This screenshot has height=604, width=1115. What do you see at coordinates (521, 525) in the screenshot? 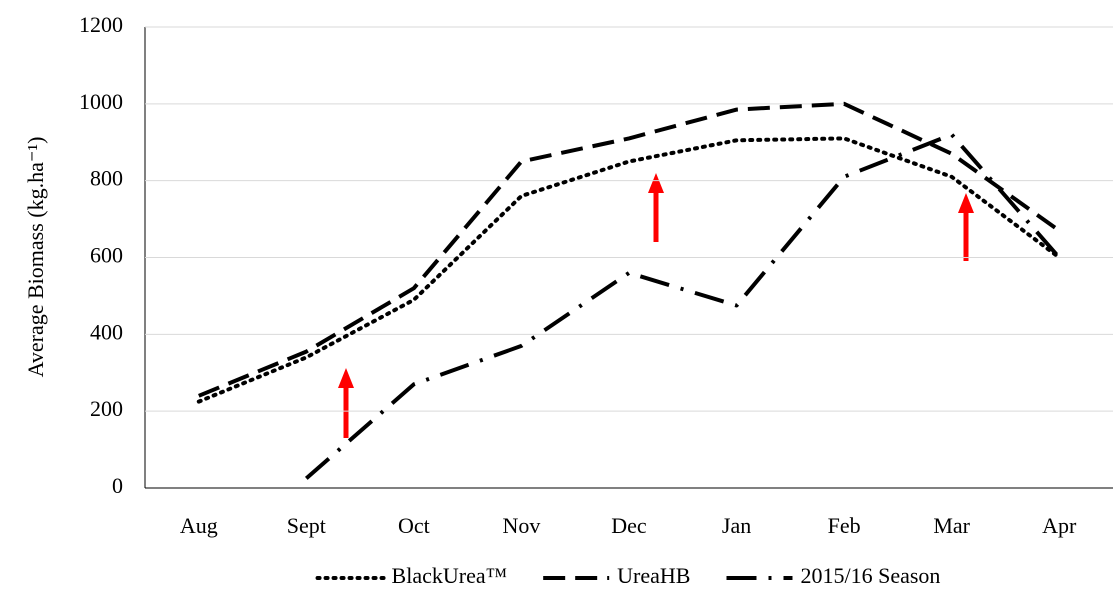
I see `x-tick-label: Nov` at bounding box center [521, 525].